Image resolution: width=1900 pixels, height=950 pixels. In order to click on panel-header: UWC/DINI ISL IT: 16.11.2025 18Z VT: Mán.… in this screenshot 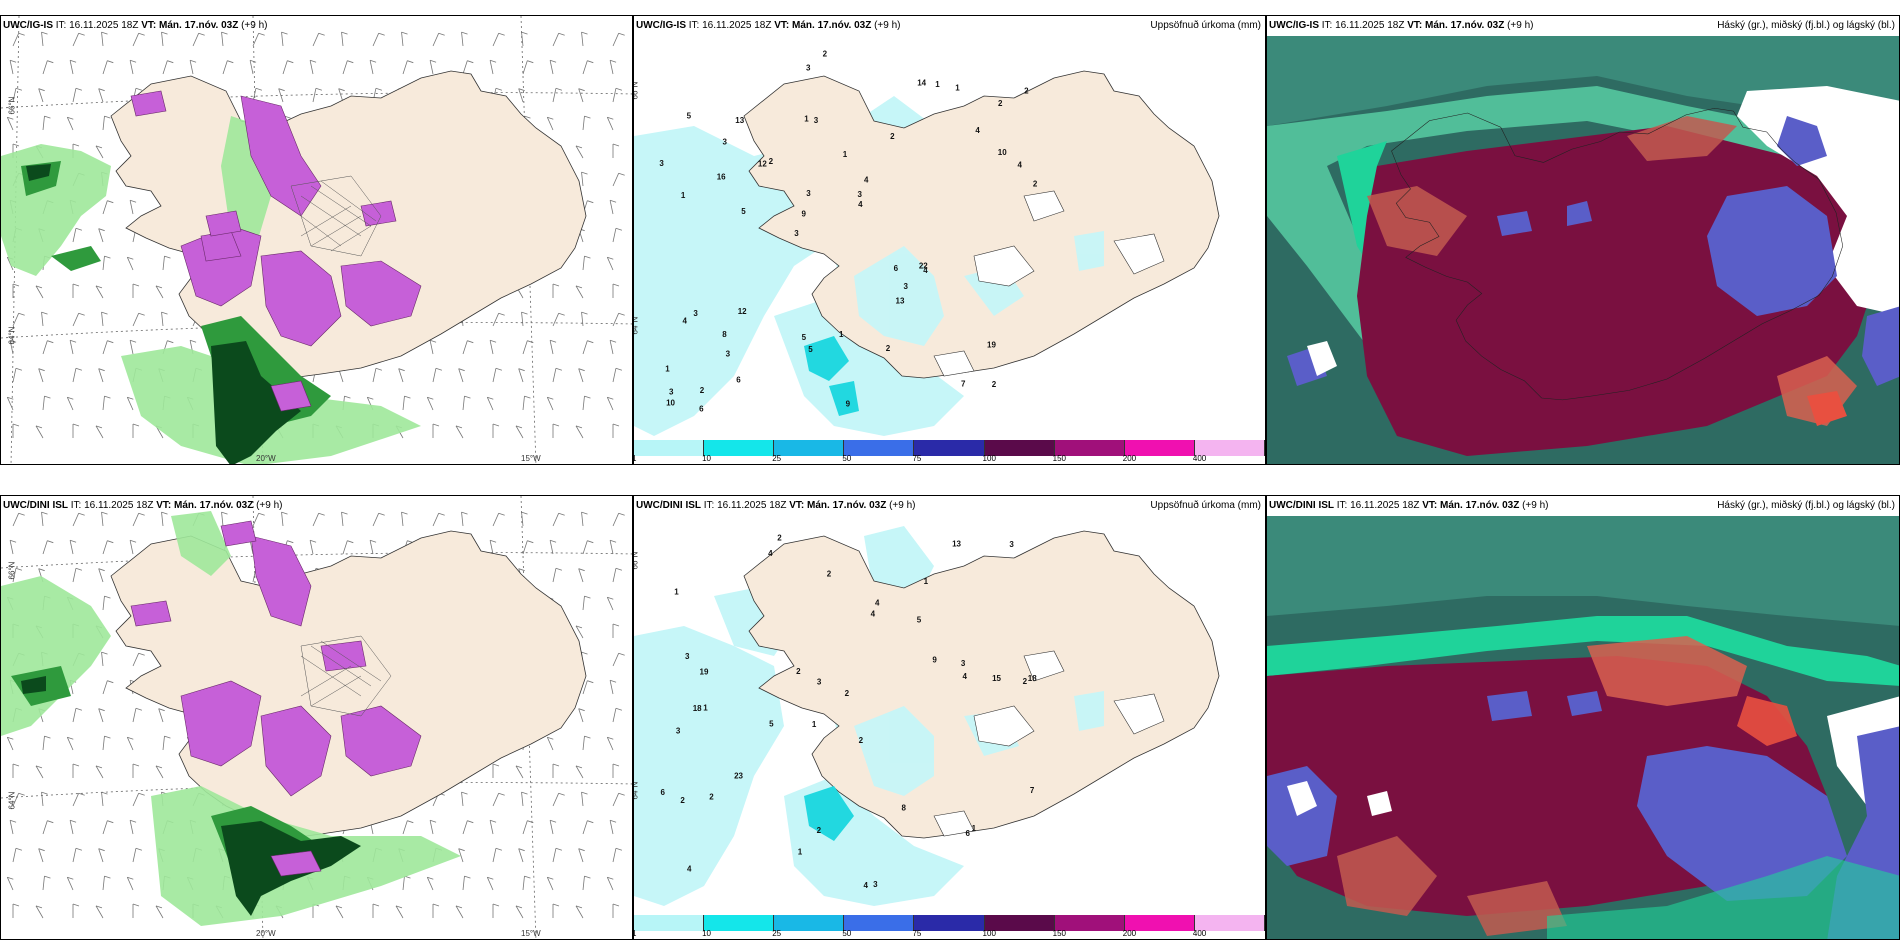, I will do `click(143, 505)`.